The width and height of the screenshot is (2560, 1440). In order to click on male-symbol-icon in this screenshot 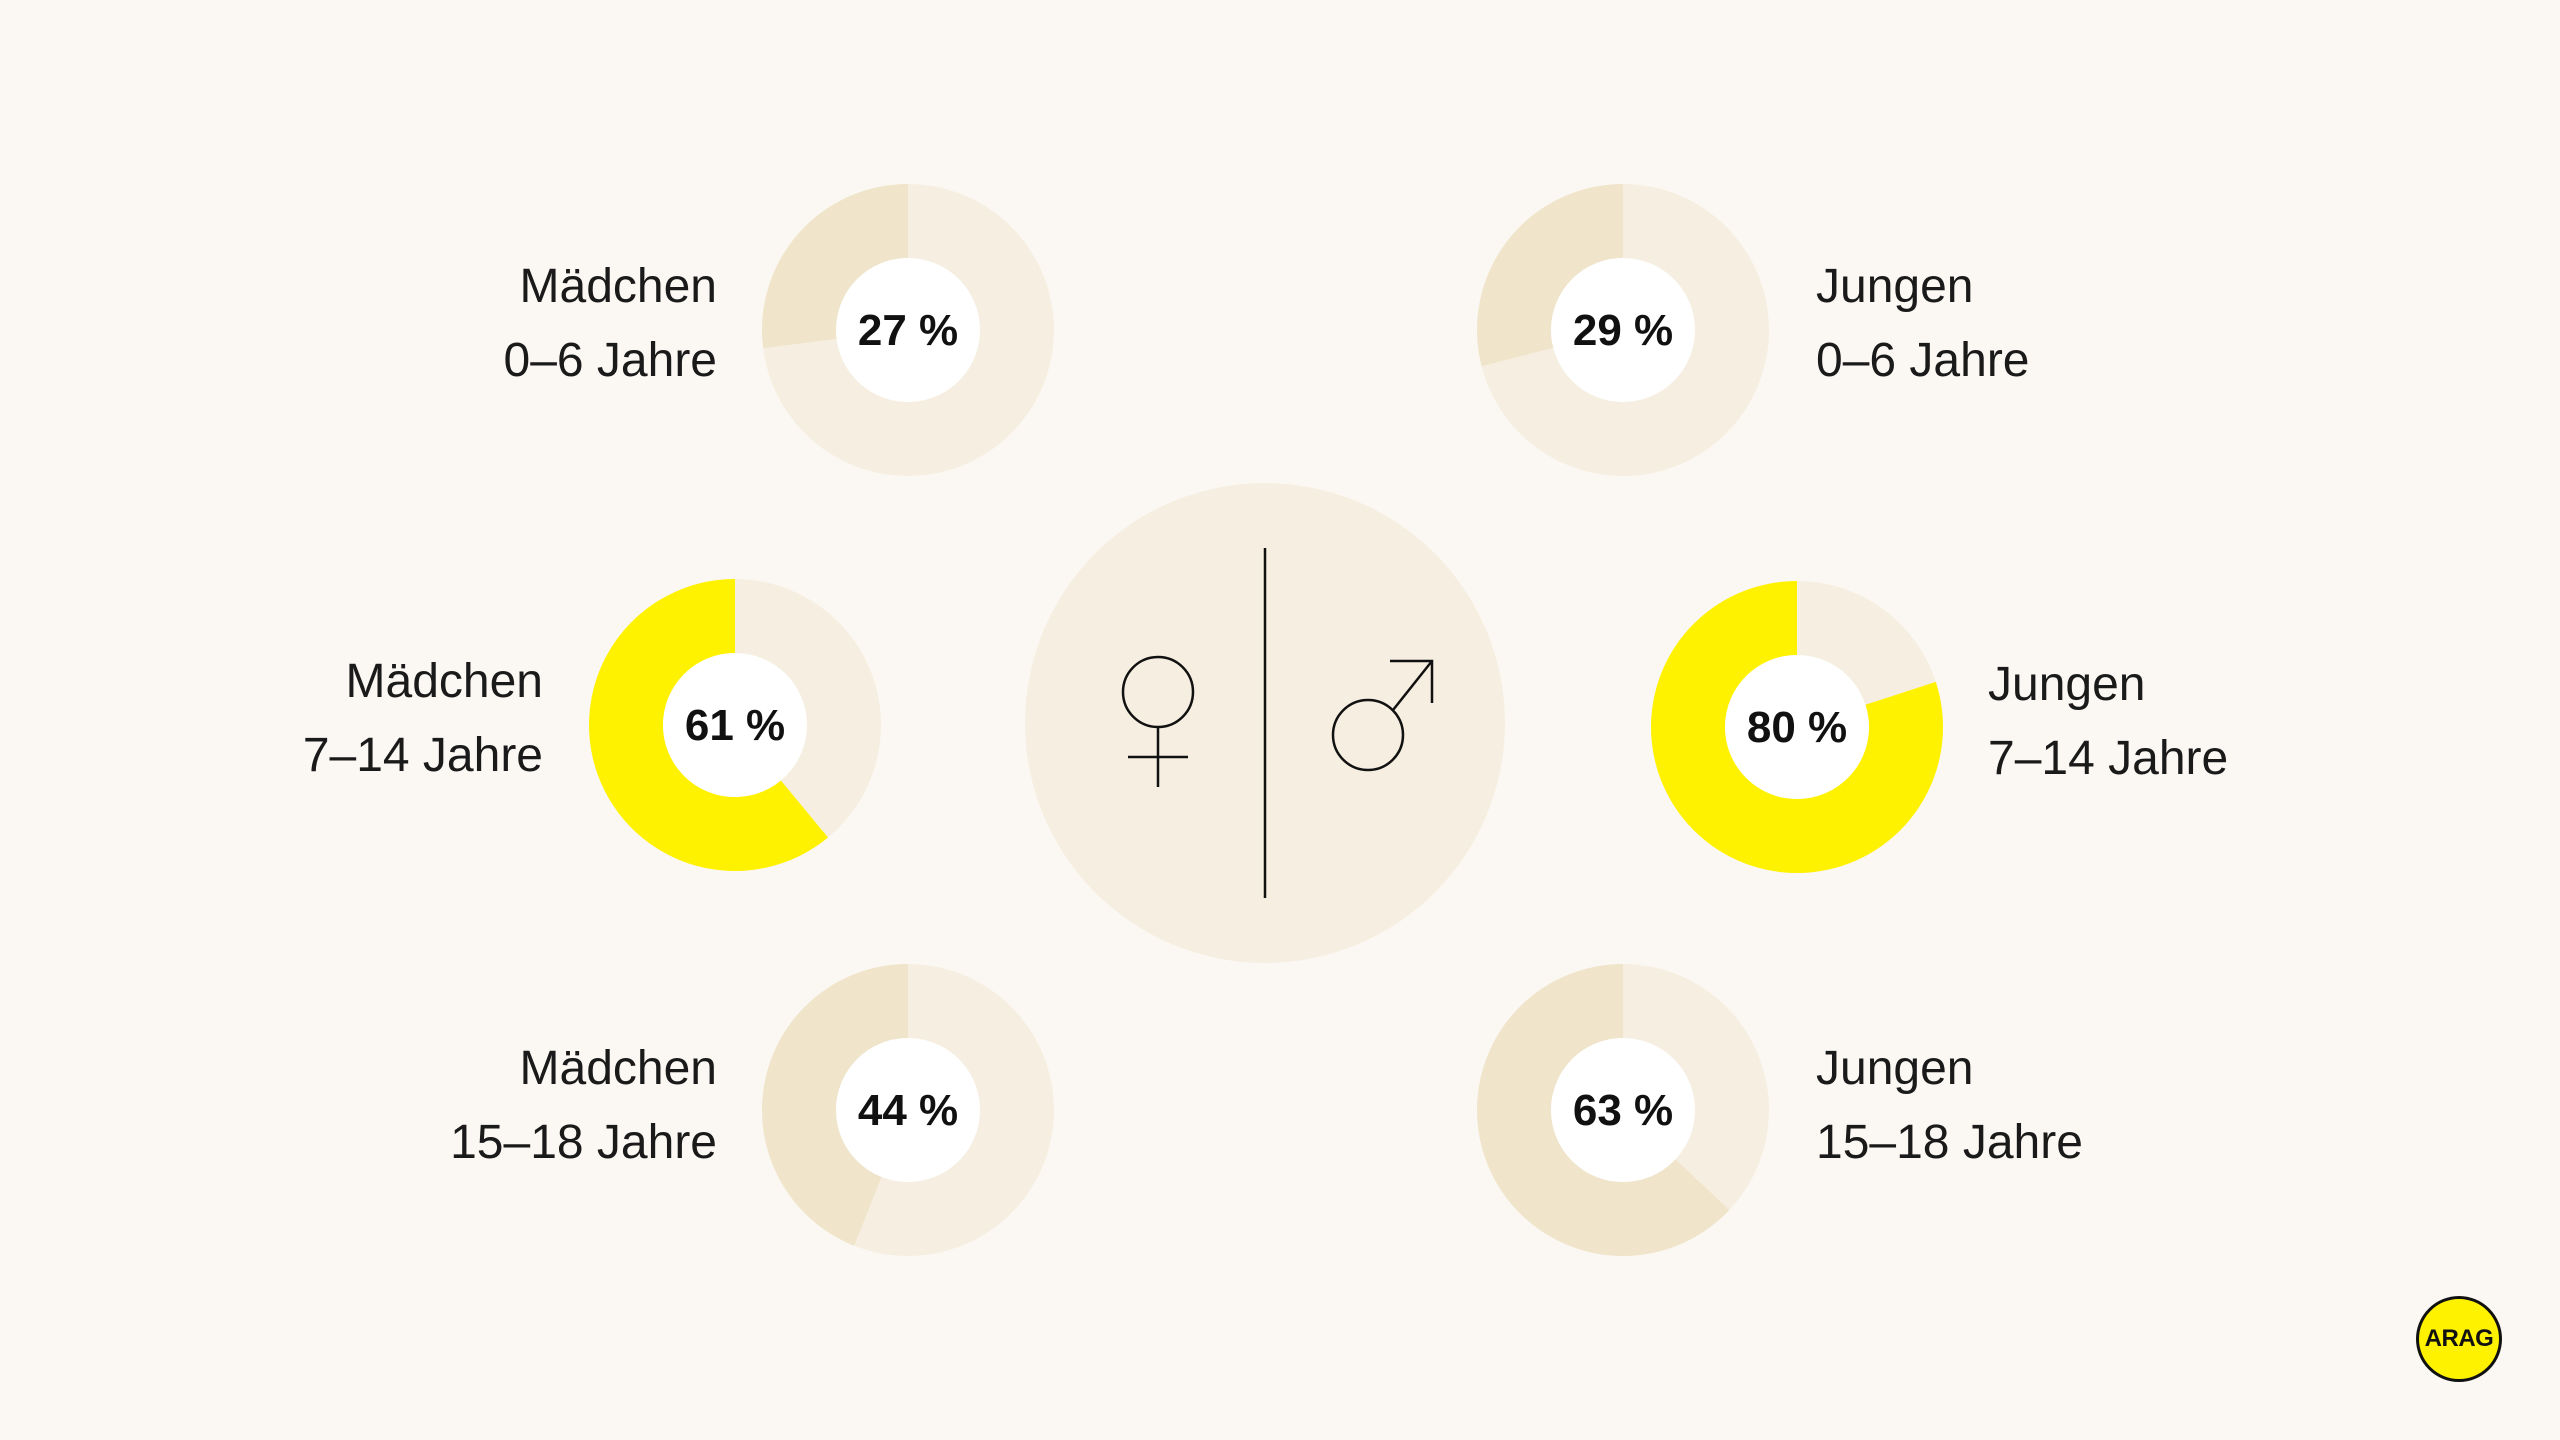, I will do `click(1382, 715)`.